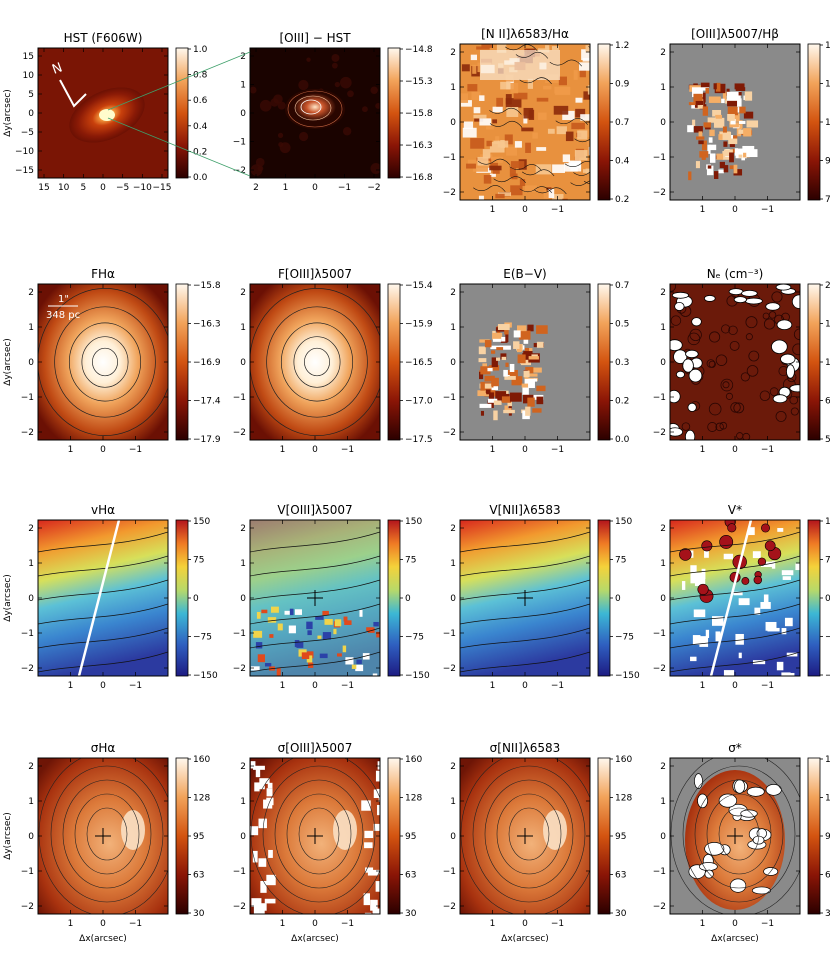  Describe the element at coordinates (103, 510) in the screenshot. I see `panel-title: vHα` at that location.